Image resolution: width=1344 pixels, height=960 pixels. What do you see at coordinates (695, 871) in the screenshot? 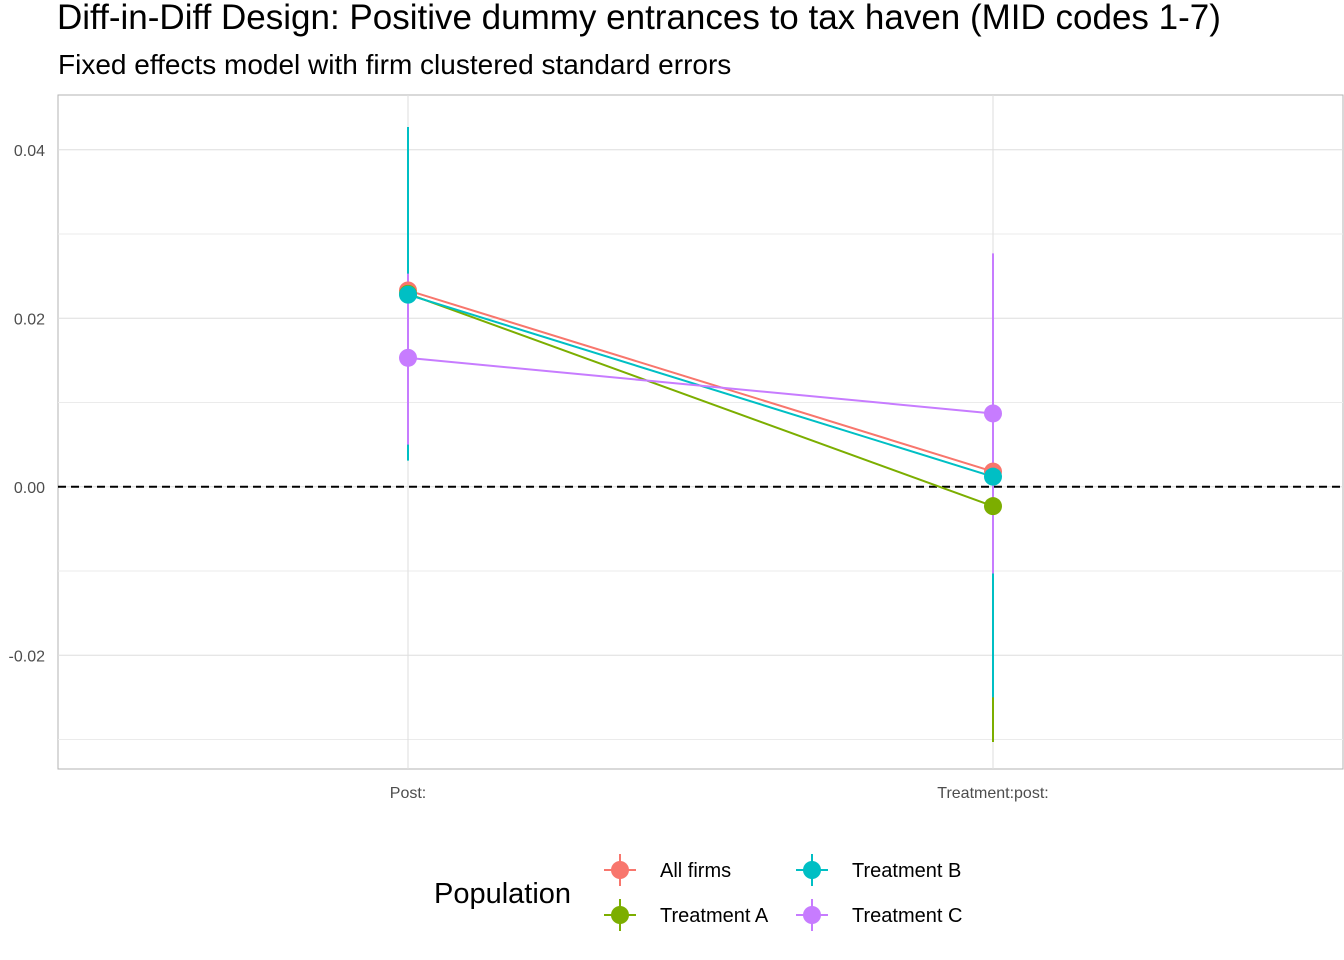
I see `legend-label-all-firms: All firms` at bounding box center [695, 871].